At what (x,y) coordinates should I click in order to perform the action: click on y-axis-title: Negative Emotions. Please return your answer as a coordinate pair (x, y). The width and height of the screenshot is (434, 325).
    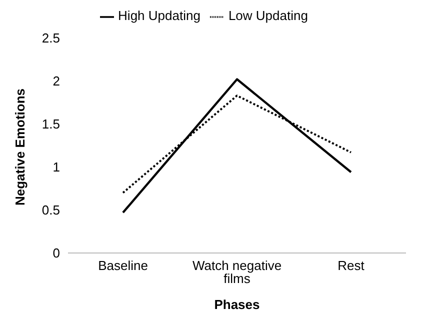
    Looking at the image, I should click on (20, 147).